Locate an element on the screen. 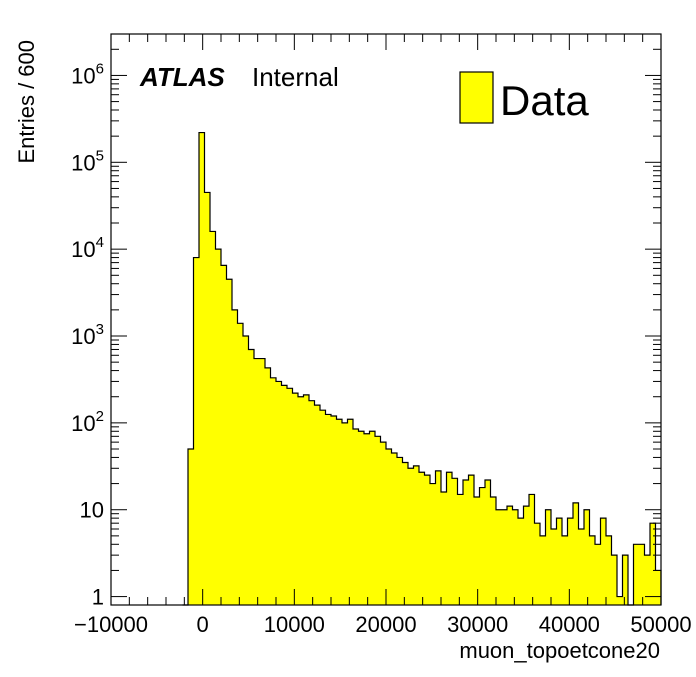  y-axis-title: Entries / 600 is located at coordinates (26, 102).